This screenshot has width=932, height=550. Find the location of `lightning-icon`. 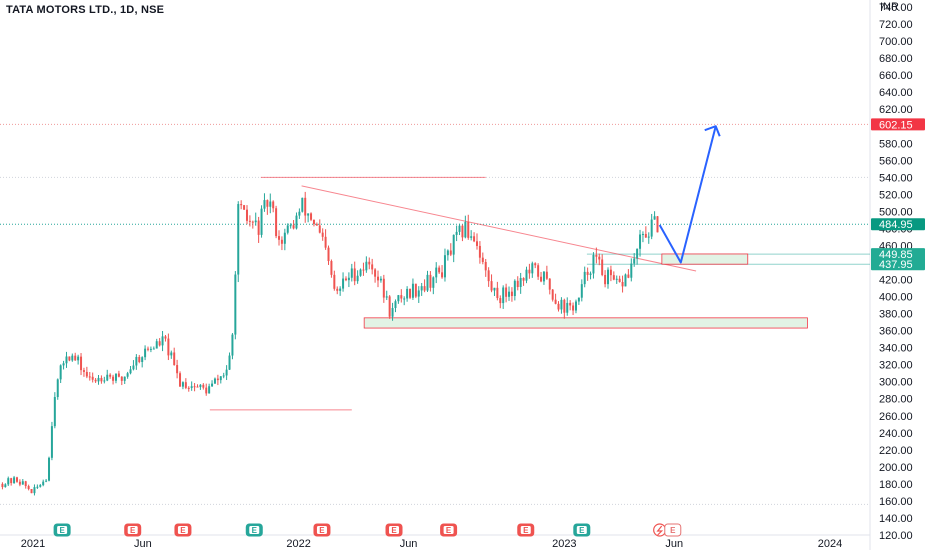

lightning-icon is located at coordinates (660, 530).